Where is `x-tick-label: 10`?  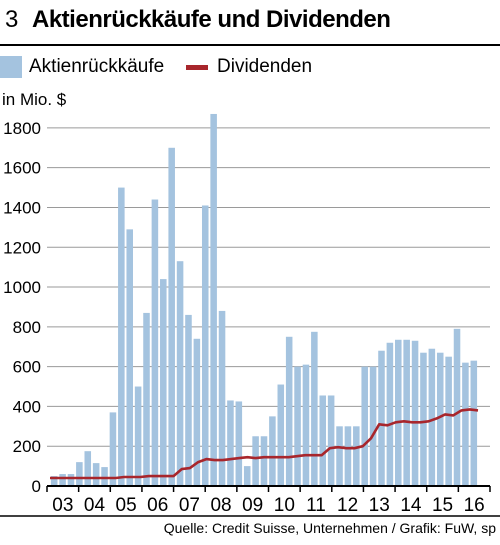
x-tick-label: 10 is located at coordinates (284, 505).